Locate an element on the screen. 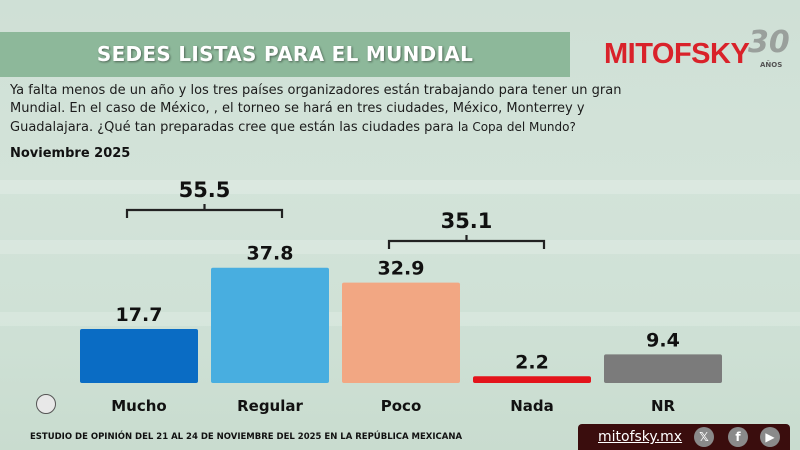 This screenshot has height=450, width=800. anniversary-number: 30 is located at coordinates (769, 42).